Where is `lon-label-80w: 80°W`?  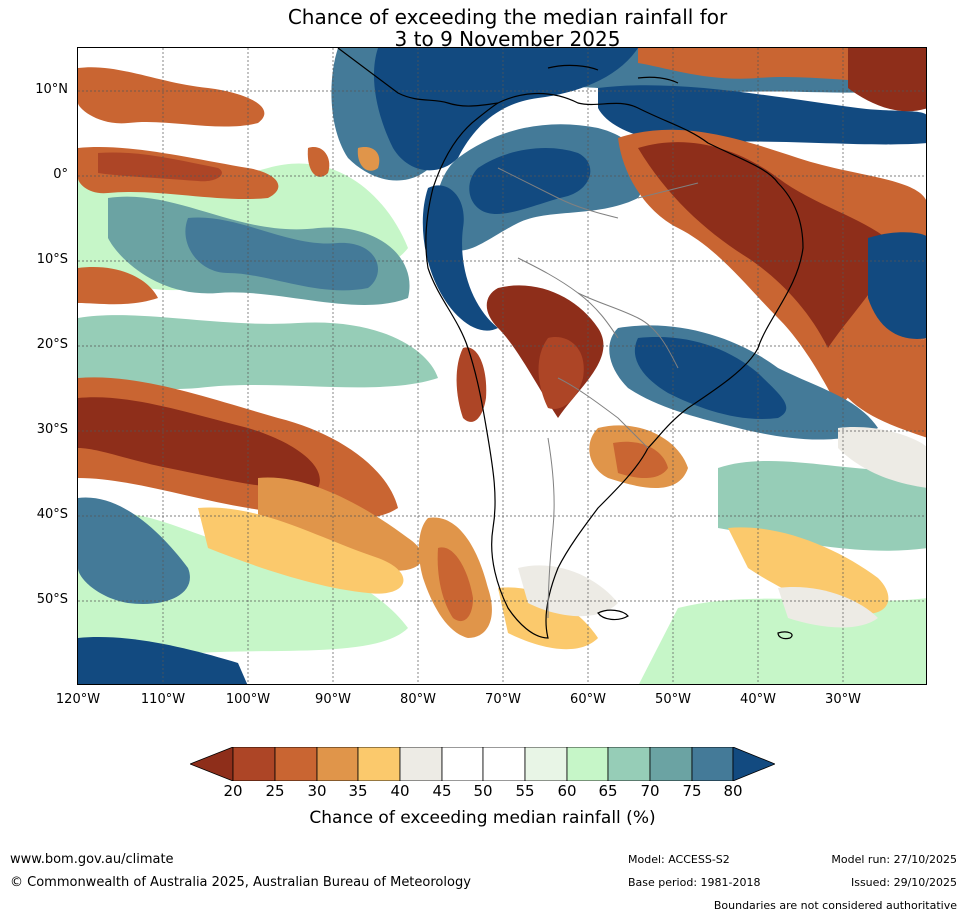 lon-label-80w: 80°W is located at coordinates (418, 699).